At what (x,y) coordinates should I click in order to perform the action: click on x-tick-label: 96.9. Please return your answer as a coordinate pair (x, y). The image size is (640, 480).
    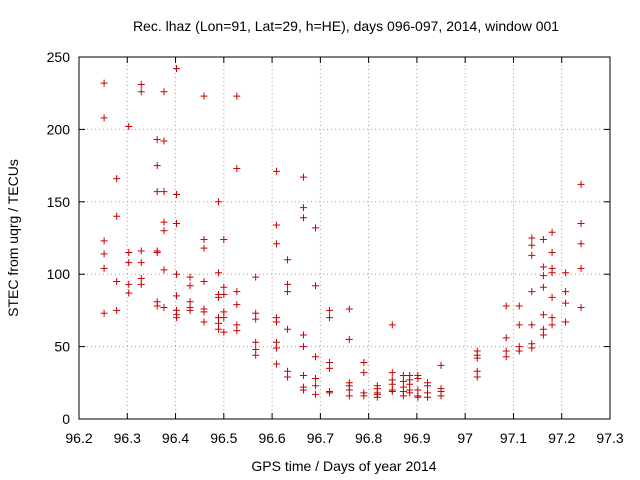
    Looking at the image, I should click on (416, 438).